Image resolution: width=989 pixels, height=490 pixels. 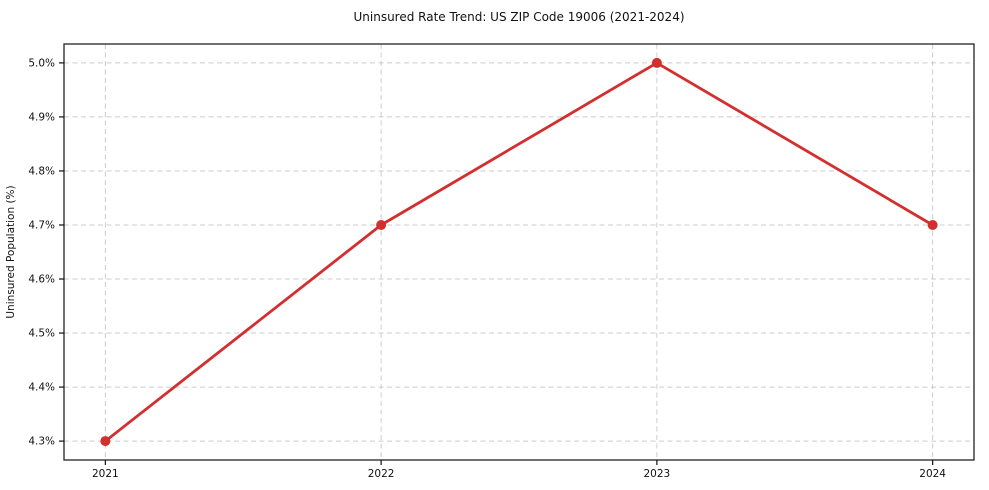 I want to click on y-tick-label: 4.5%, so click(x=41, y=334).